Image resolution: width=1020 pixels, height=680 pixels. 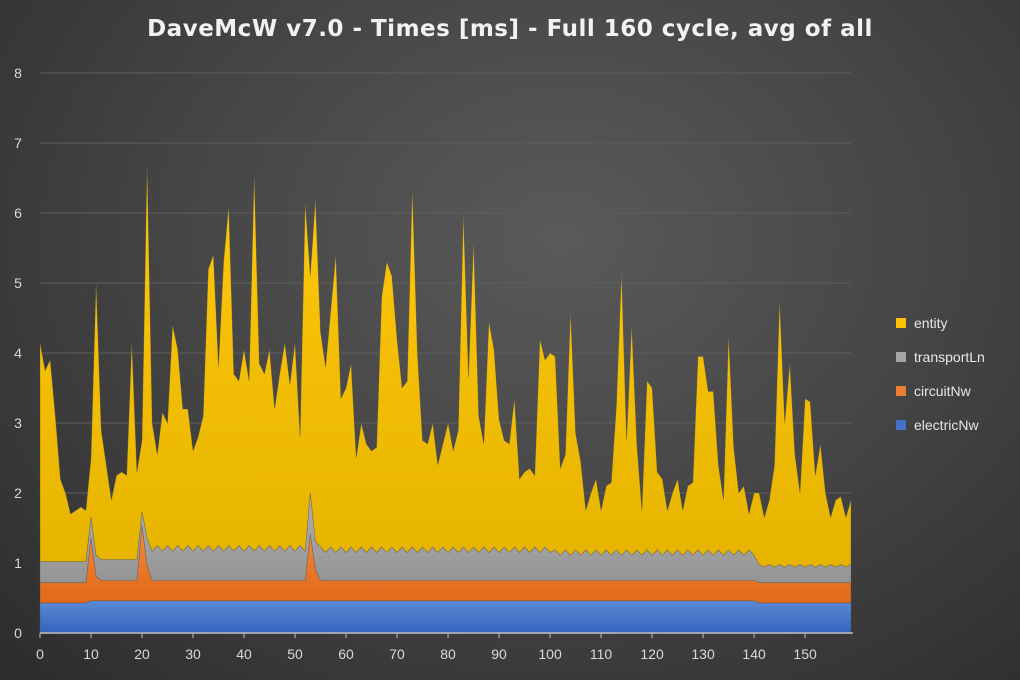 I want to click on legend-item-transportLn: transportLn, so click(x=940, y=357).